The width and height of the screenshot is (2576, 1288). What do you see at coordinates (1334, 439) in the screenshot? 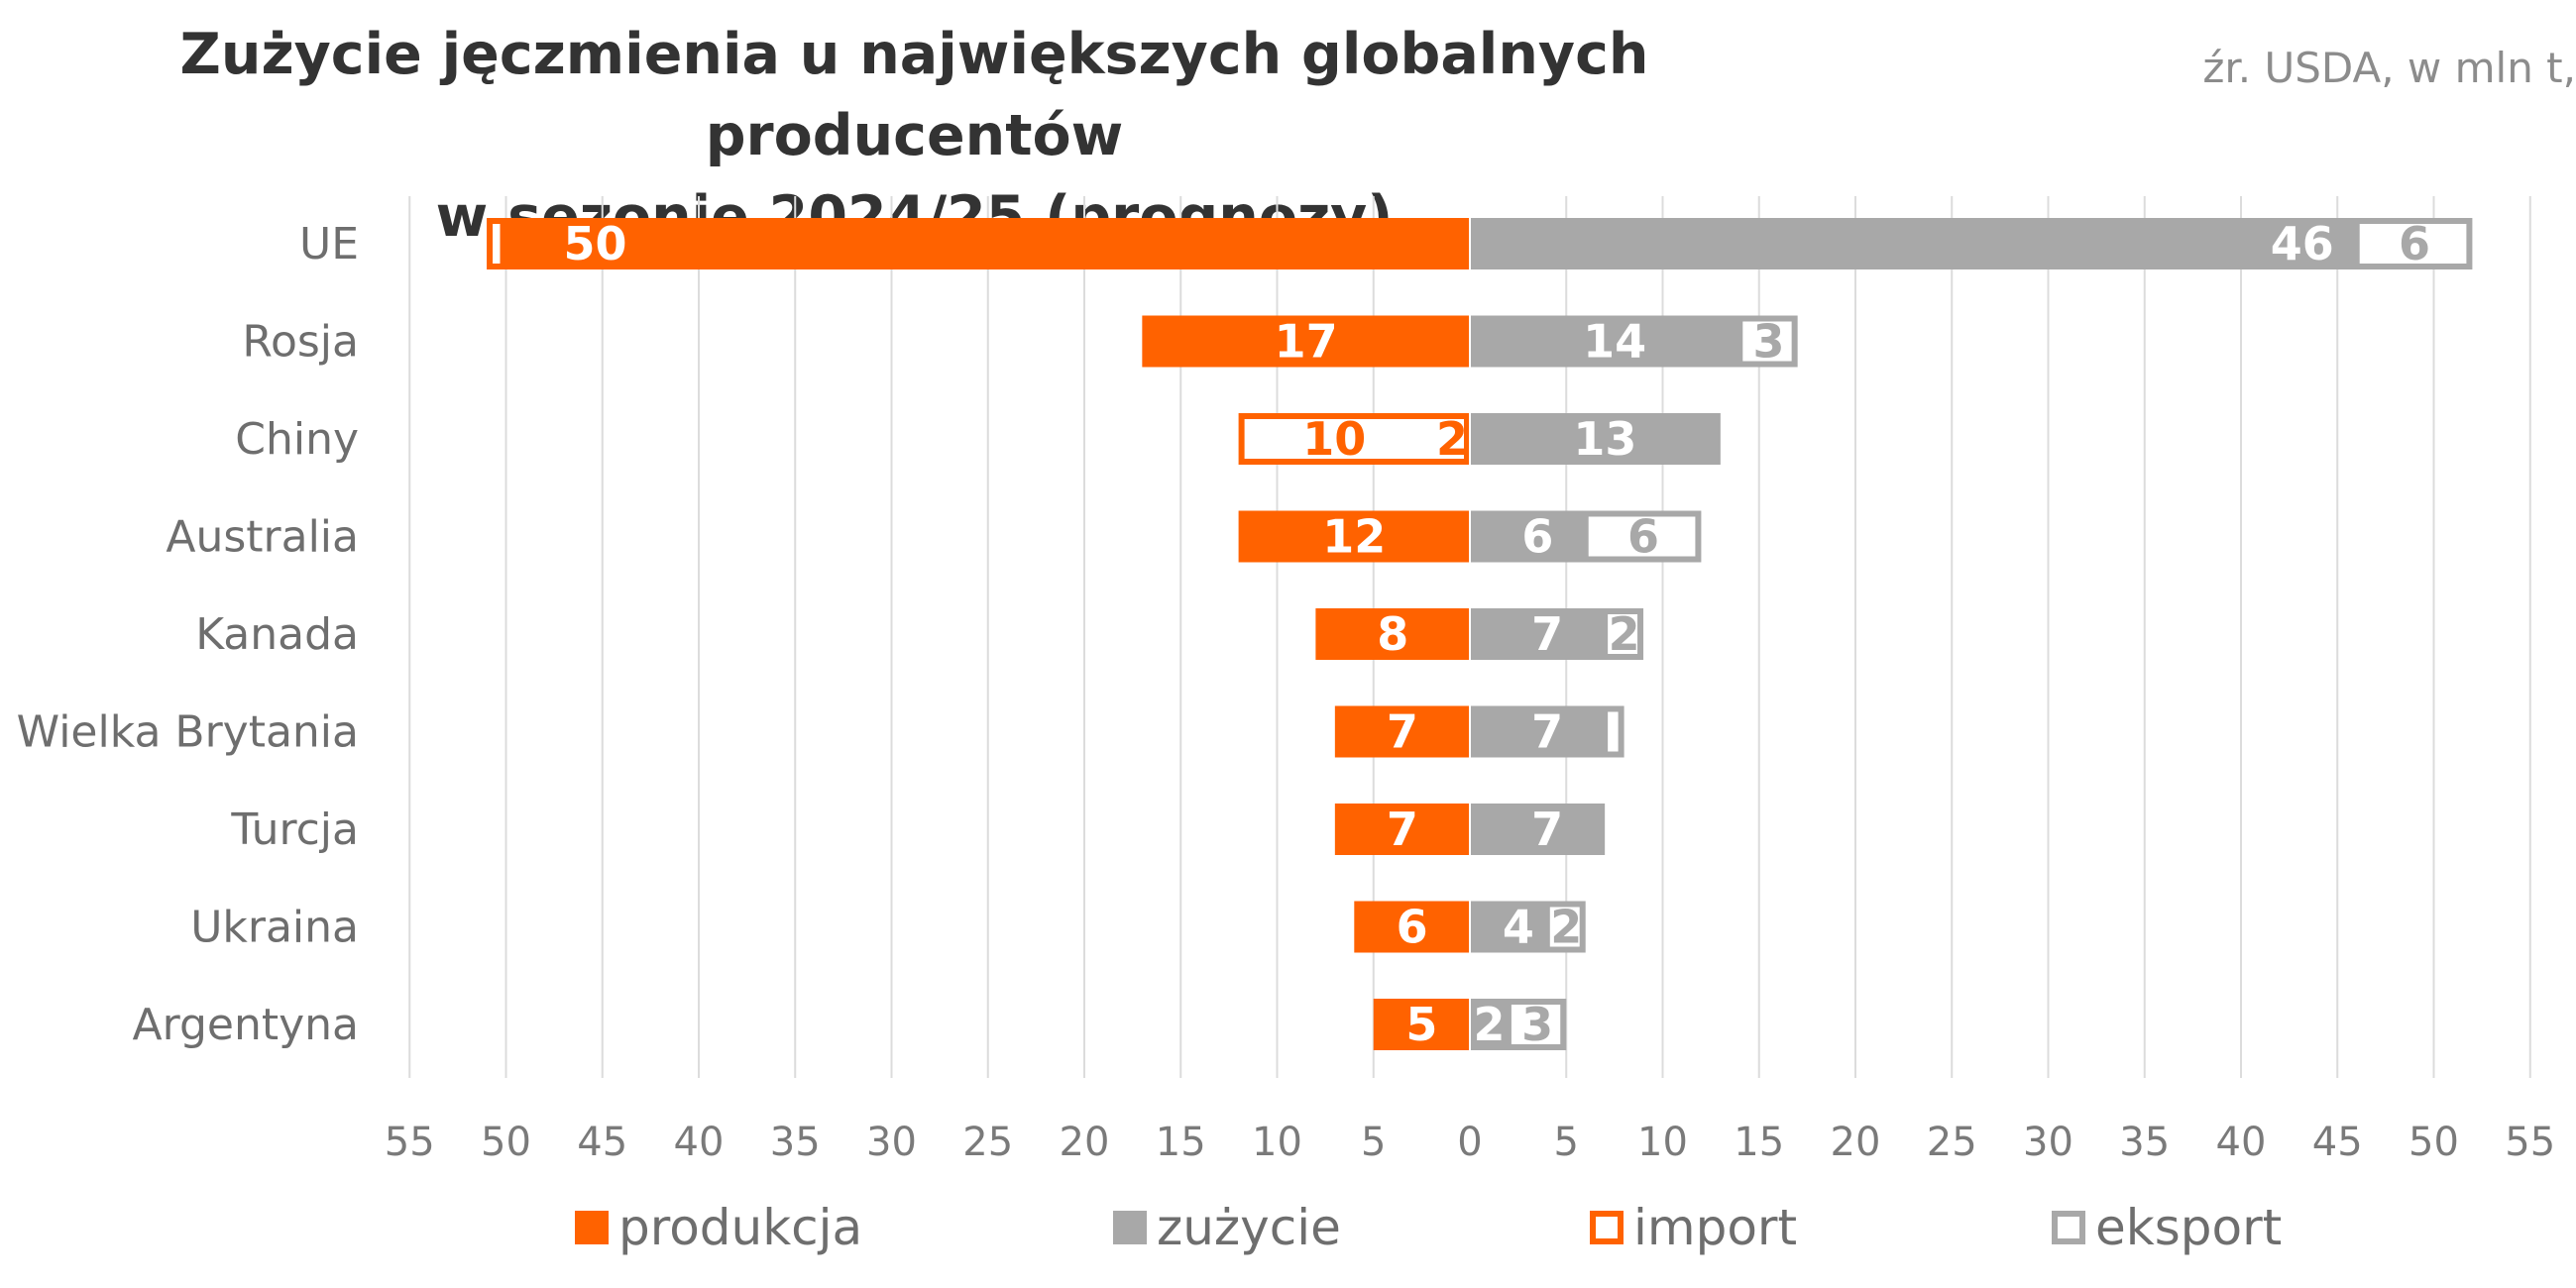
I see `label-import-chiny: 10` at bounding box center [1334, 439].